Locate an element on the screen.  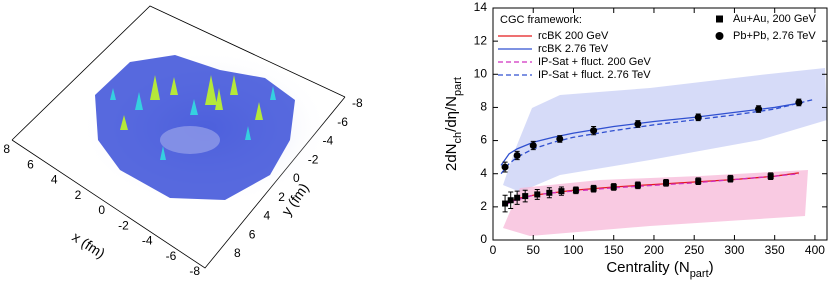
y-axis-label-part: 2dN is located at coordinates (451, 157).